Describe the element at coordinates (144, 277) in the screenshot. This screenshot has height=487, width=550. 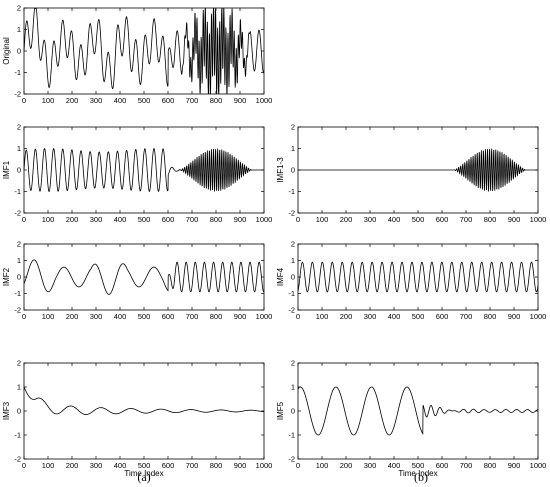
I see `series-line-imf2` at that location.